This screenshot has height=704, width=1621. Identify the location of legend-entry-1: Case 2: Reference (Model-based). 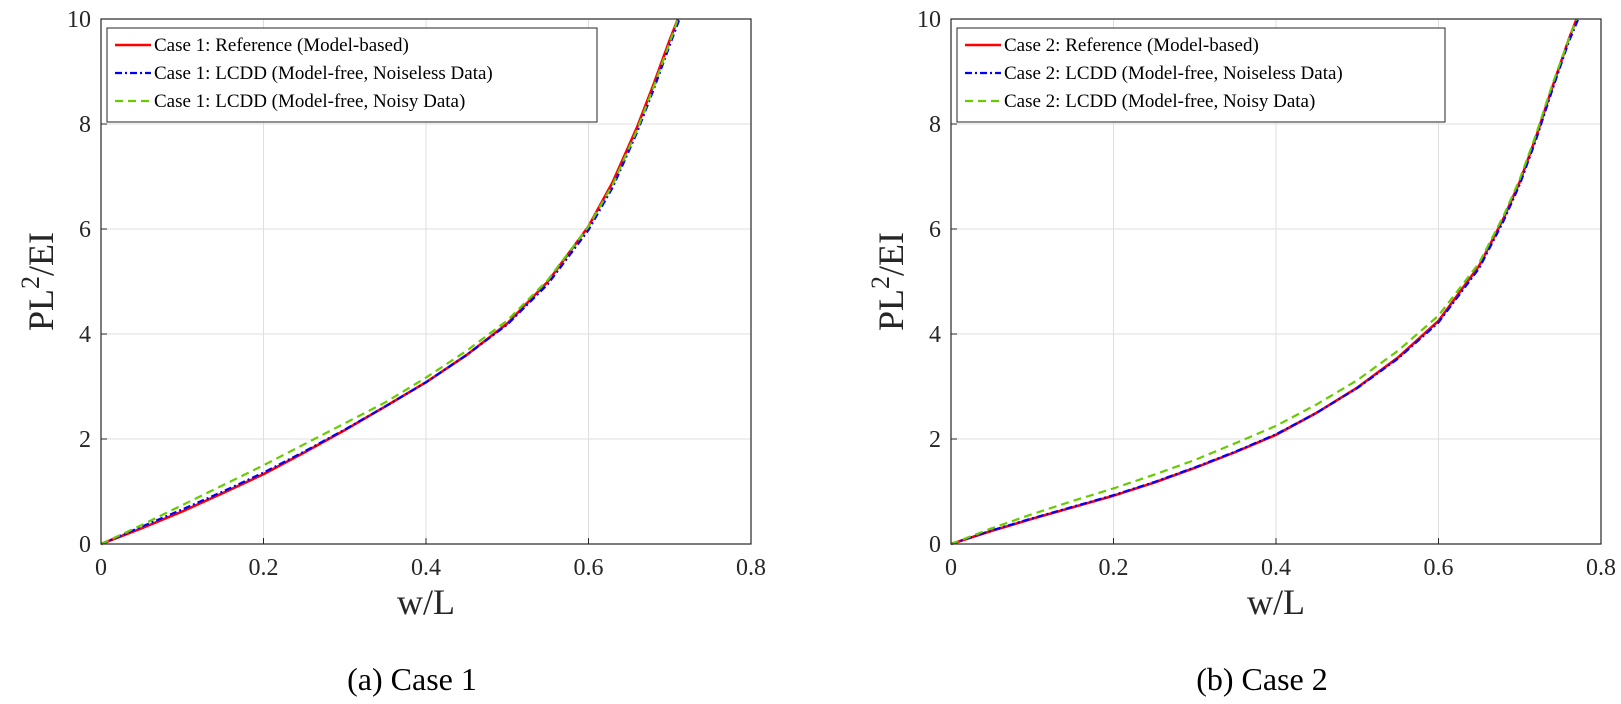
(1131, 45).